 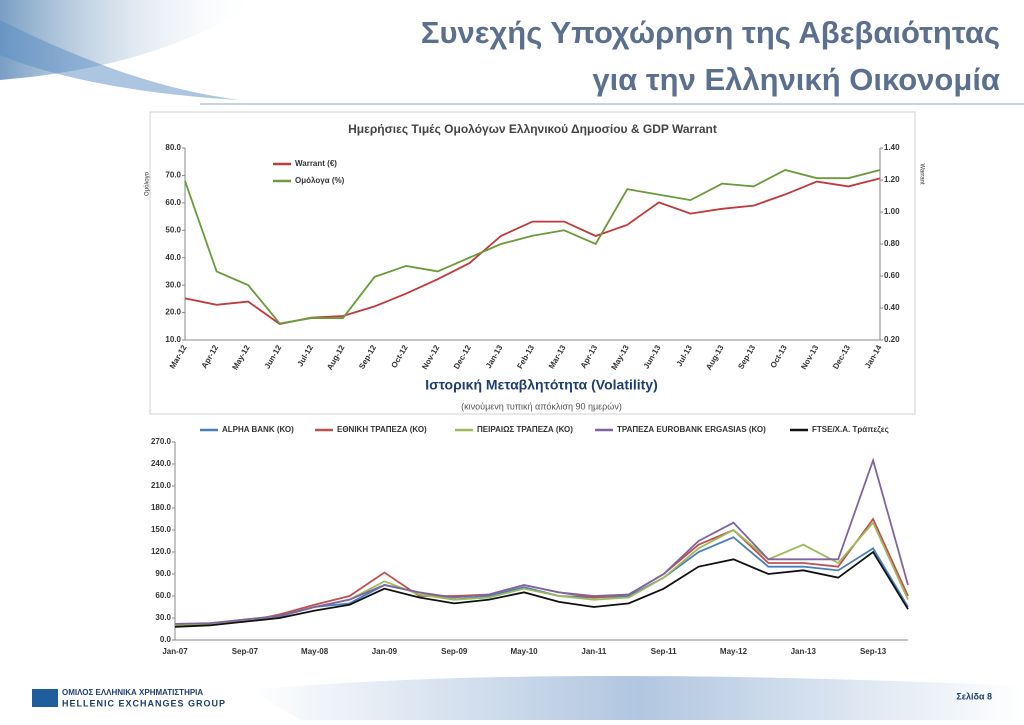 I want to click on y-tick-label: 70.0, so click(x=173, y=175).